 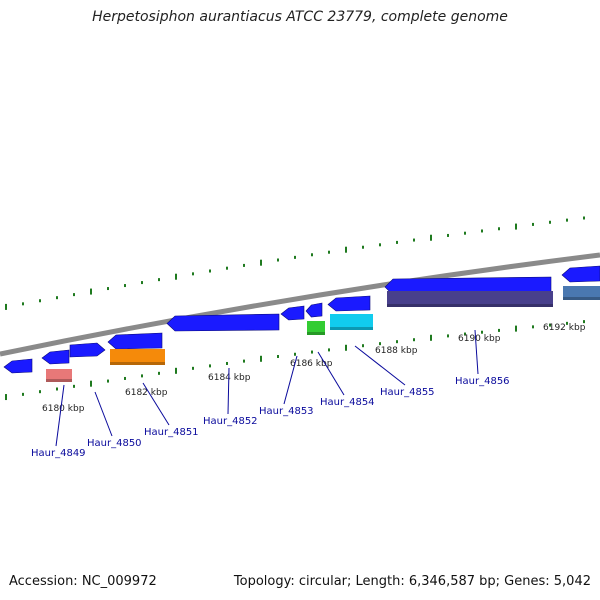 What do you see at coordinates (171, 432) in the screenshot?
I see `gene-label: Haur_4851` at bounding box center [171, 432].